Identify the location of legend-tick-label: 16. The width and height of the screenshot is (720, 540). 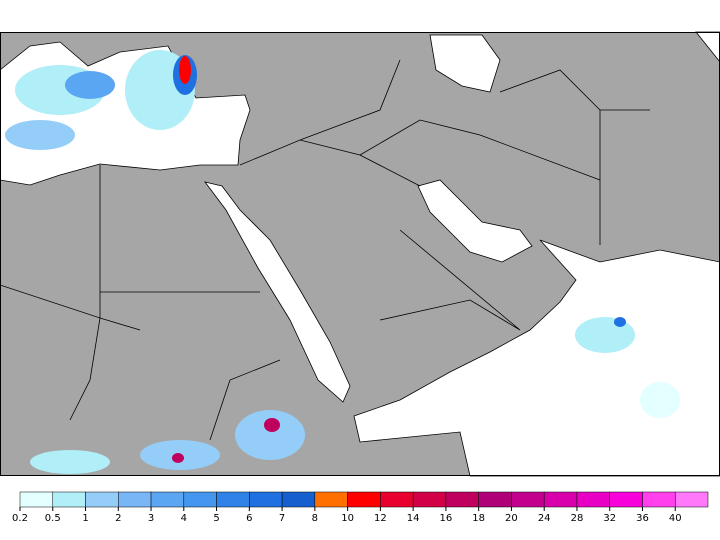
(446, 518).